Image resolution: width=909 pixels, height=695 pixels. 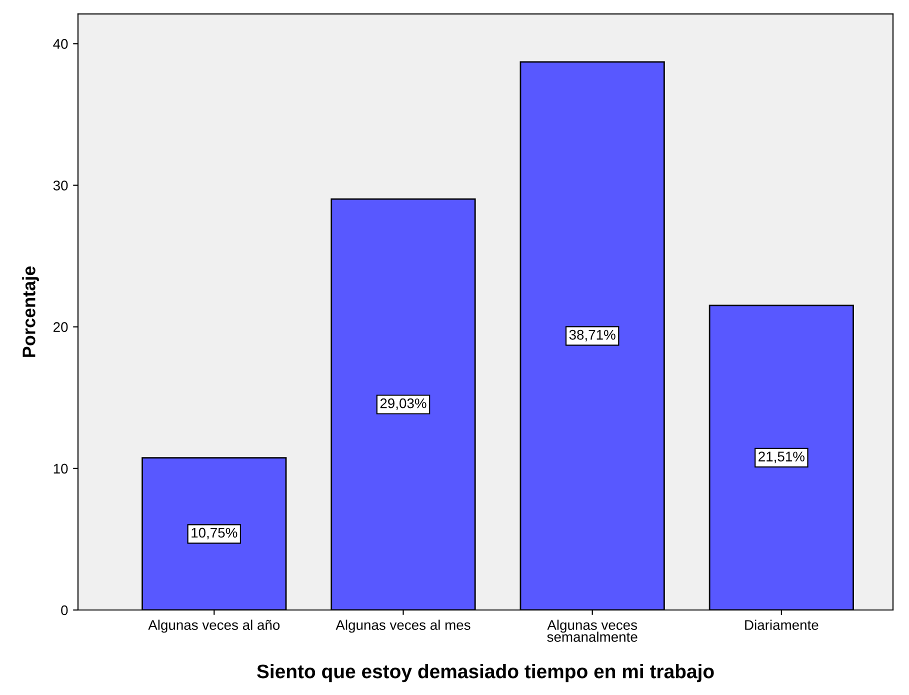 What do you see at coordinates (61, 469) in the screenshot?
I see `y-tick-label: 10` at bounding box center [61, 469].